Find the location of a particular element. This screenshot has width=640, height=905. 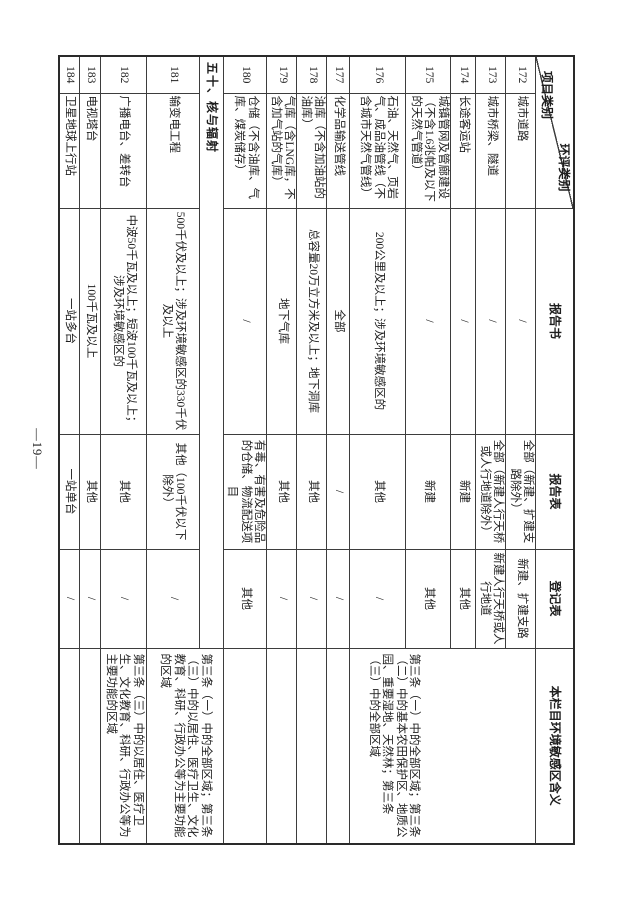

report-book-cell: 全部 is located at coordinates (338, 321).